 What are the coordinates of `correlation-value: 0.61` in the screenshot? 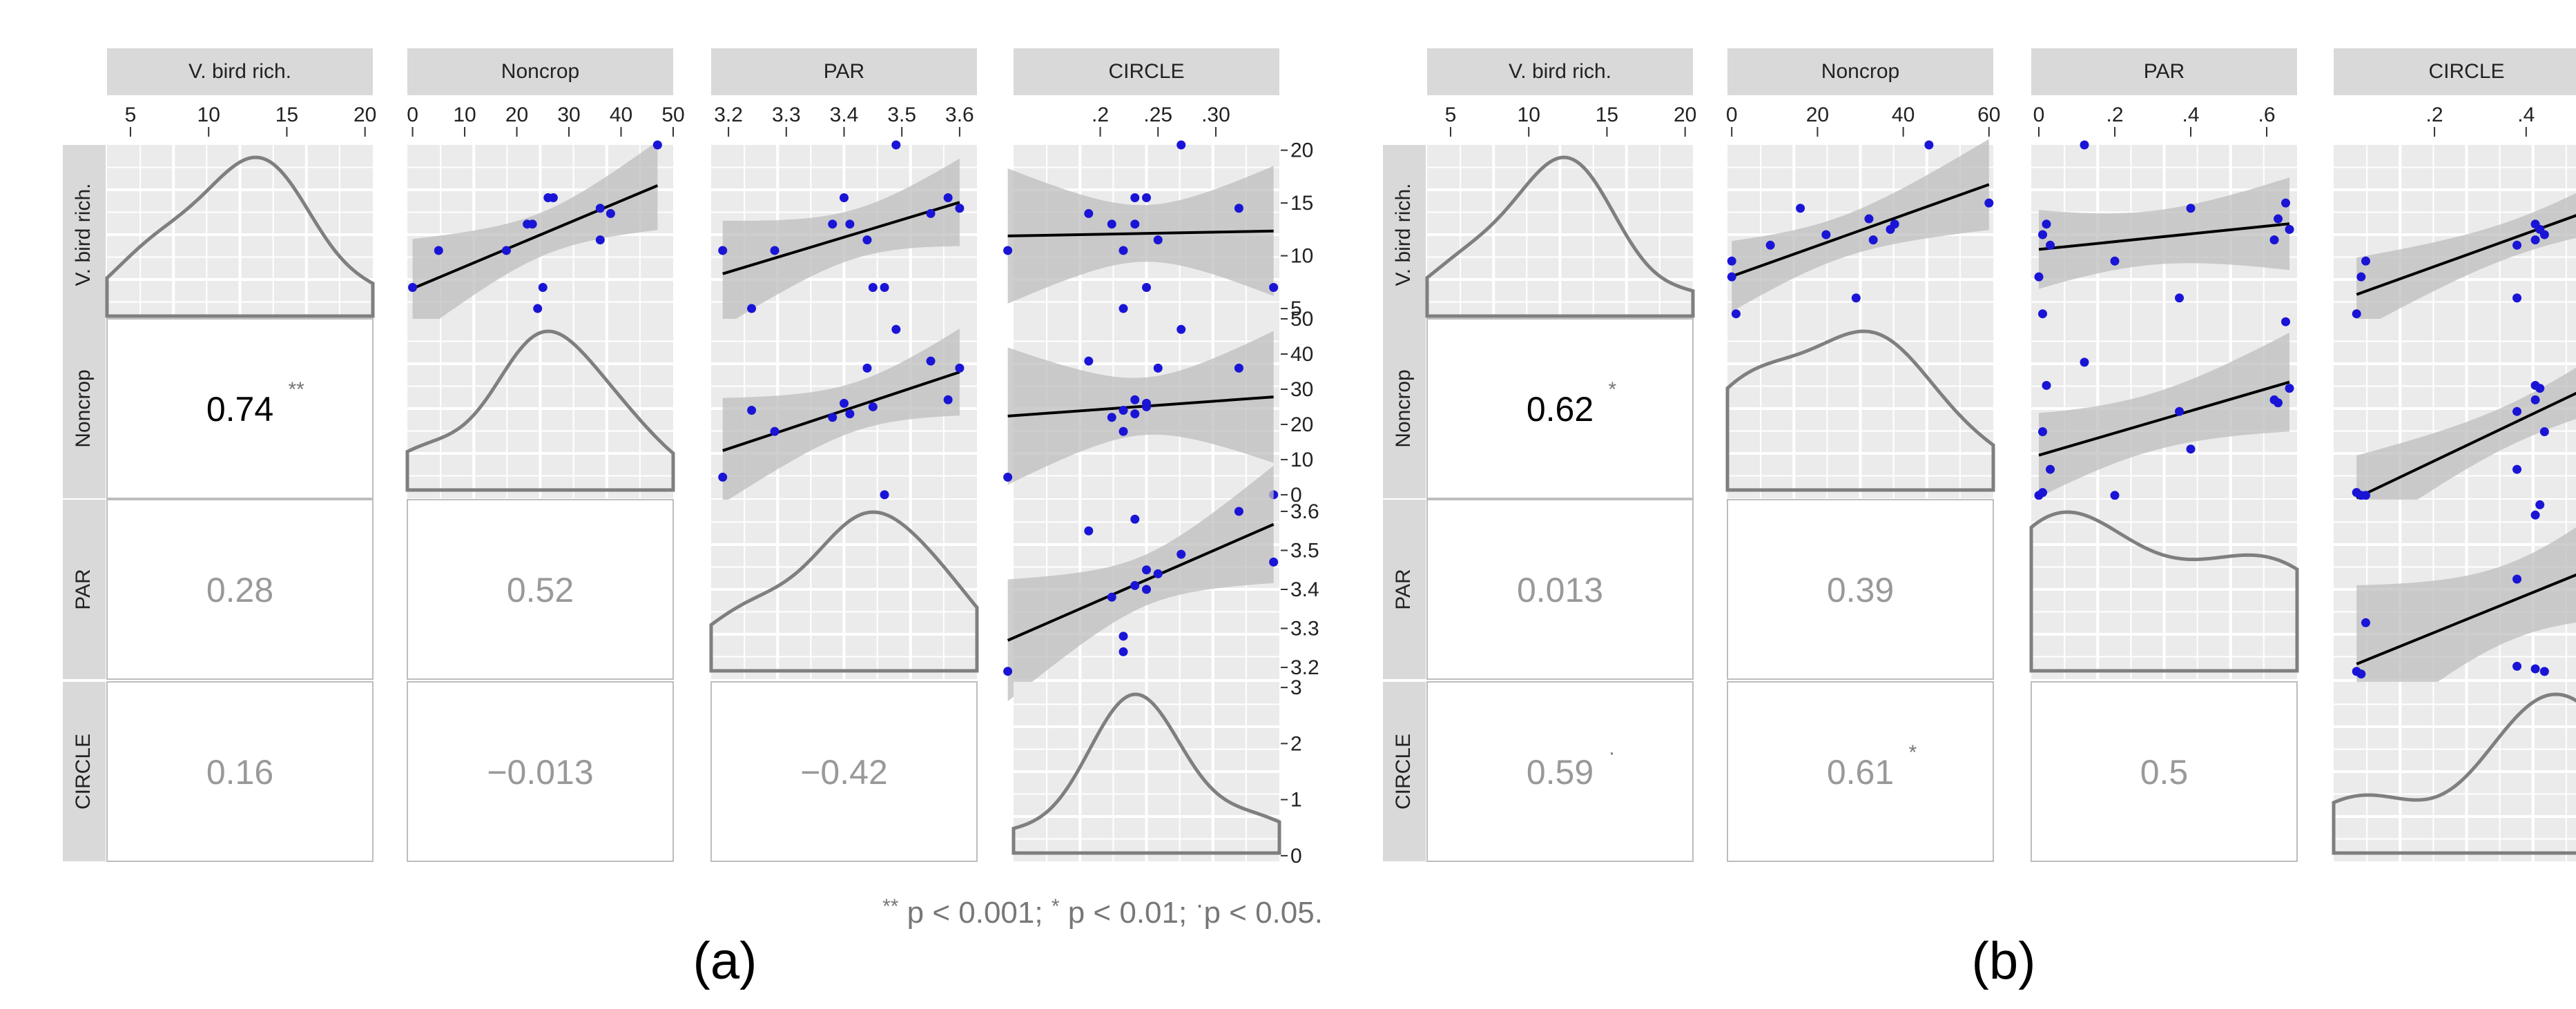 It's located at (1860, 772).